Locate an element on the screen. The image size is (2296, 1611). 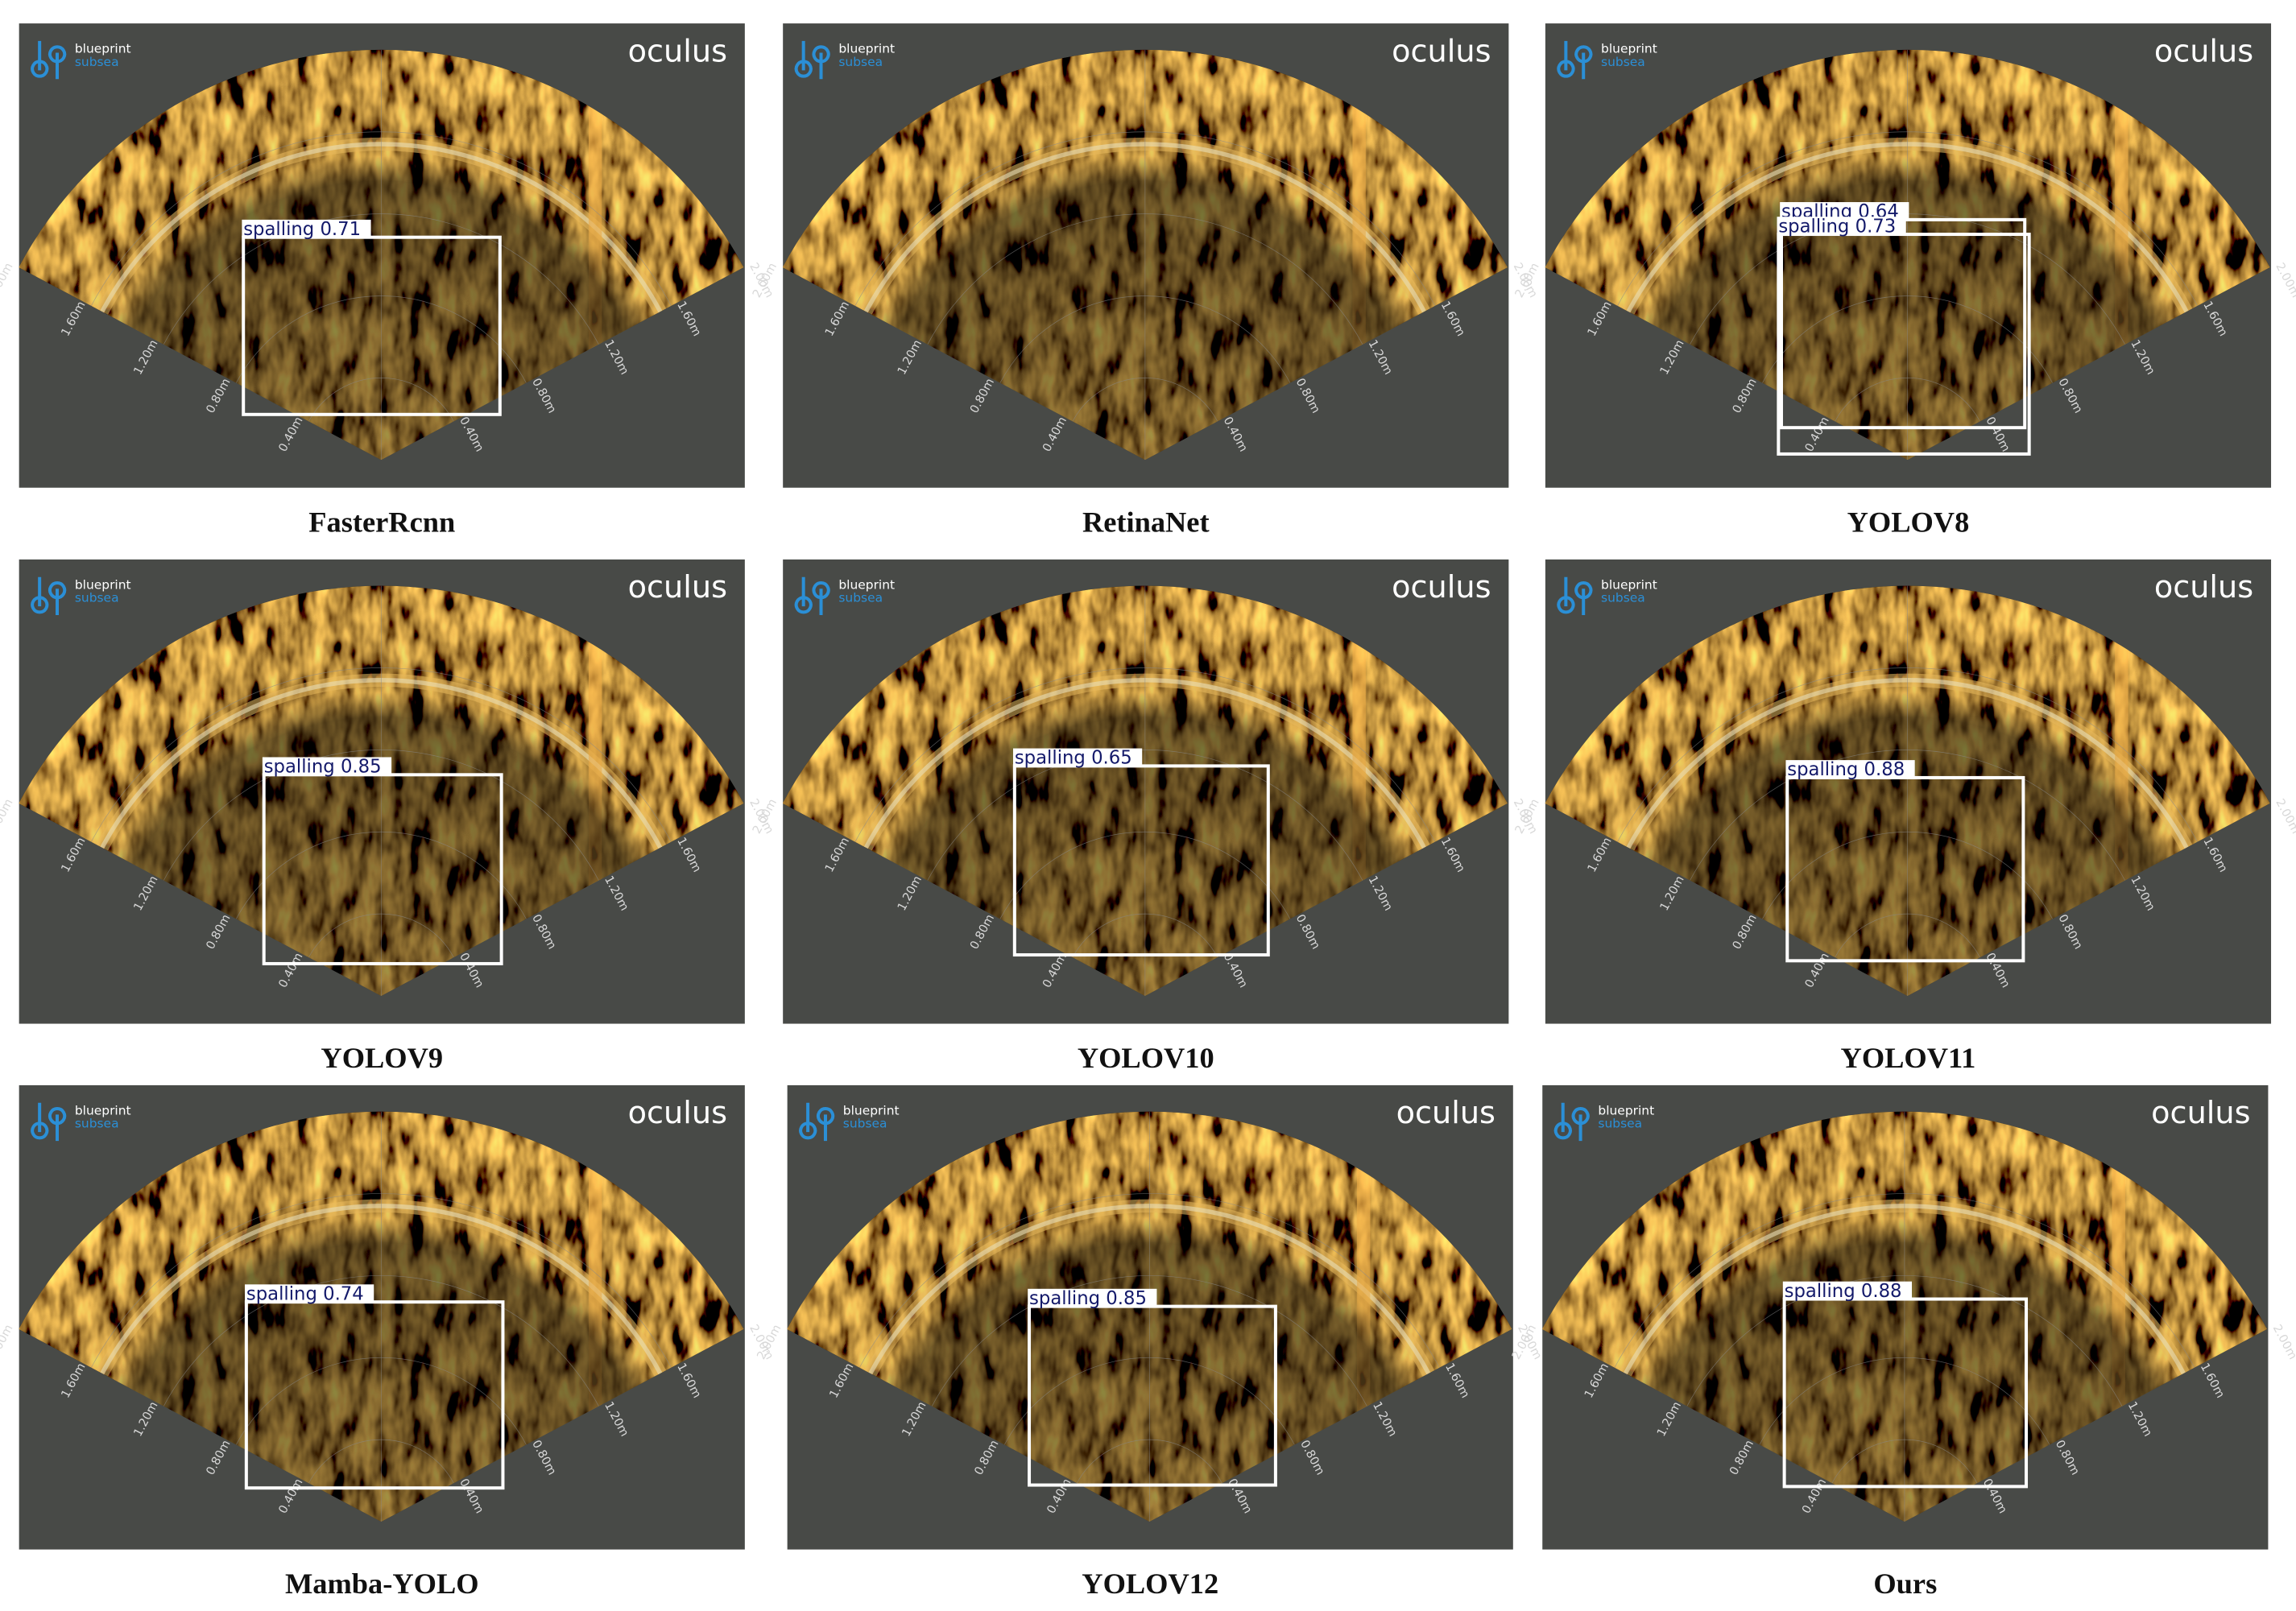
panel-caption: FasterRcnn is located at coordinates (381, 522).